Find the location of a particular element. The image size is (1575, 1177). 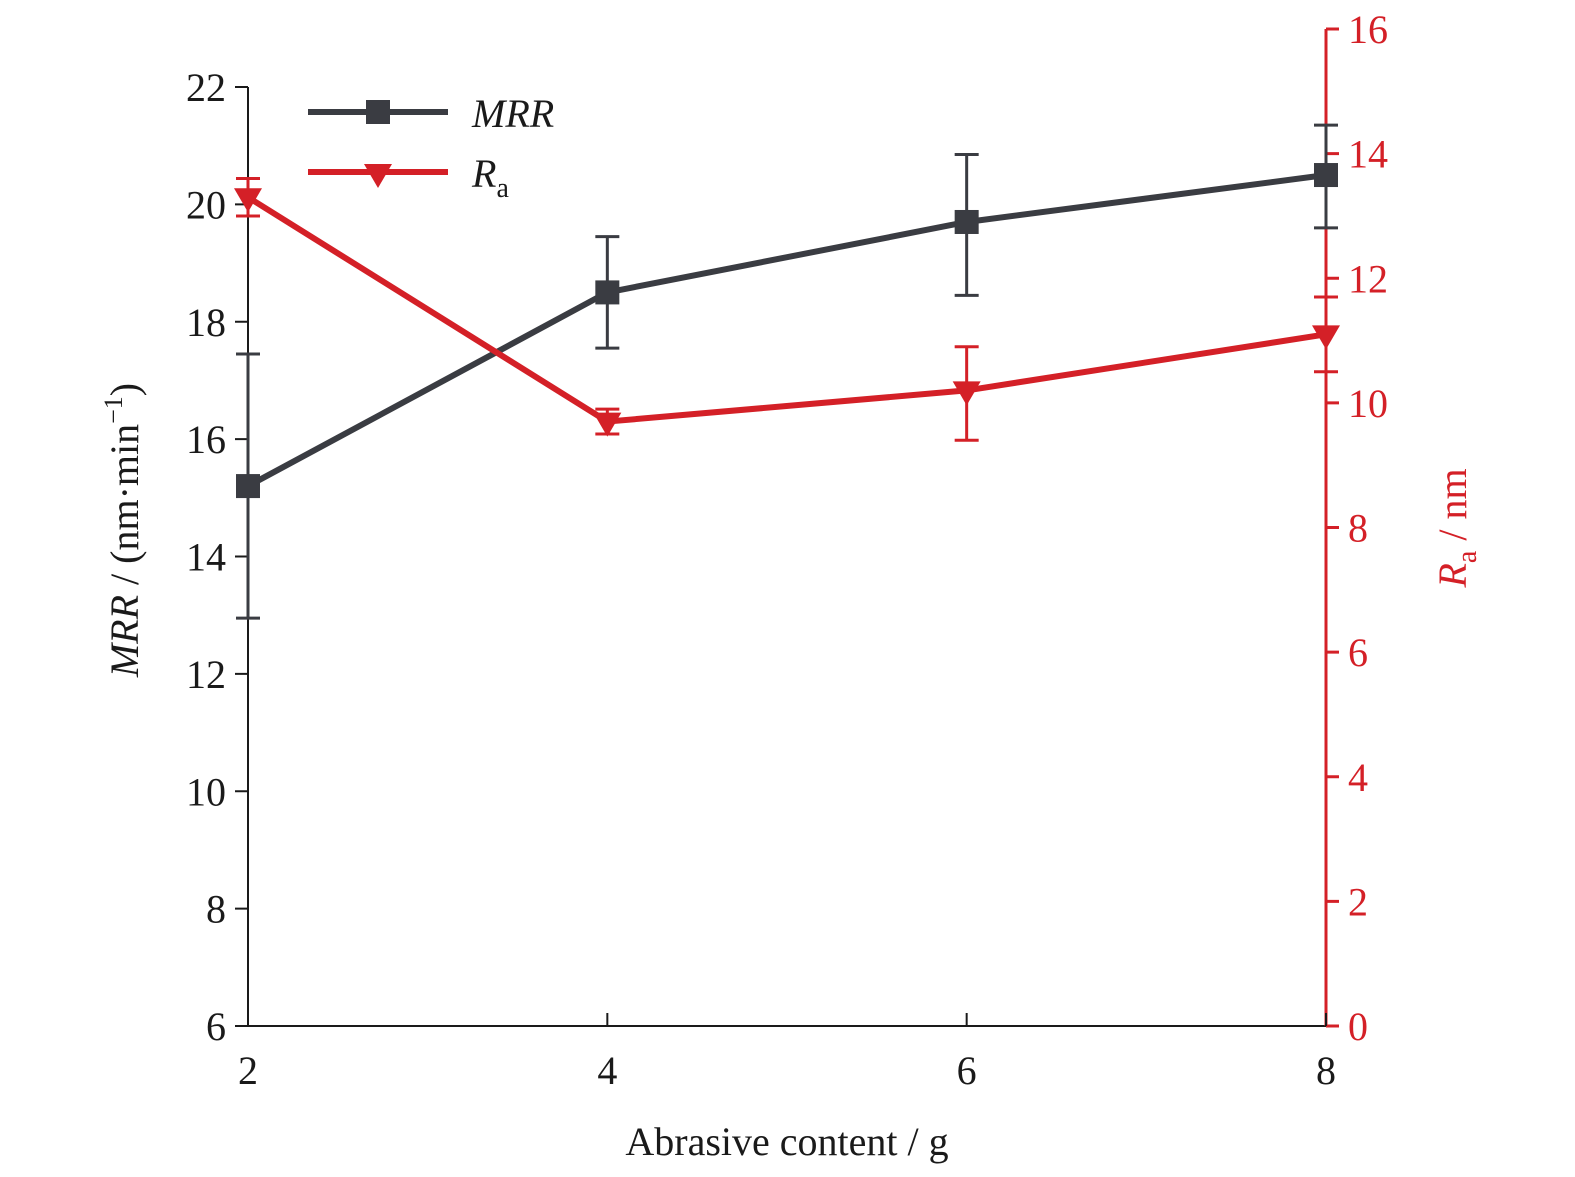

right-tick-label: 4 is located at coordinates (1358, 777).